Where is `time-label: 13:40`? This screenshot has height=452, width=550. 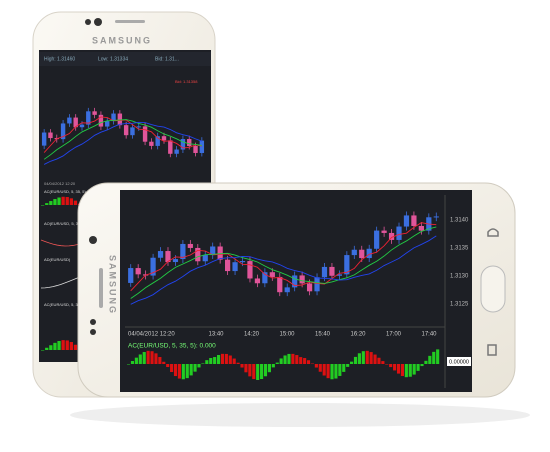
time-label: 13:40 is located at coordinates (216, 335).